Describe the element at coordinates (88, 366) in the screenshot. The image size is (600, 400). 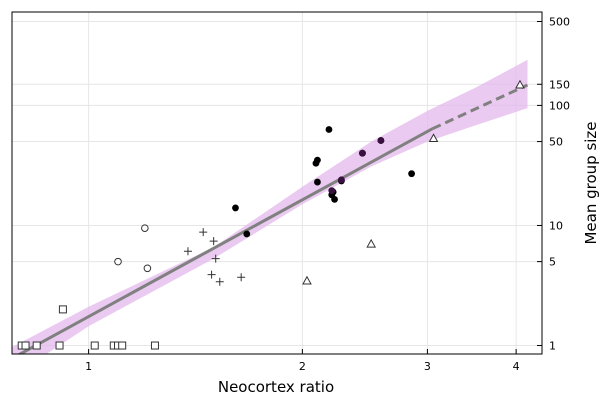
I see `x-tick-label: 1` at that location.